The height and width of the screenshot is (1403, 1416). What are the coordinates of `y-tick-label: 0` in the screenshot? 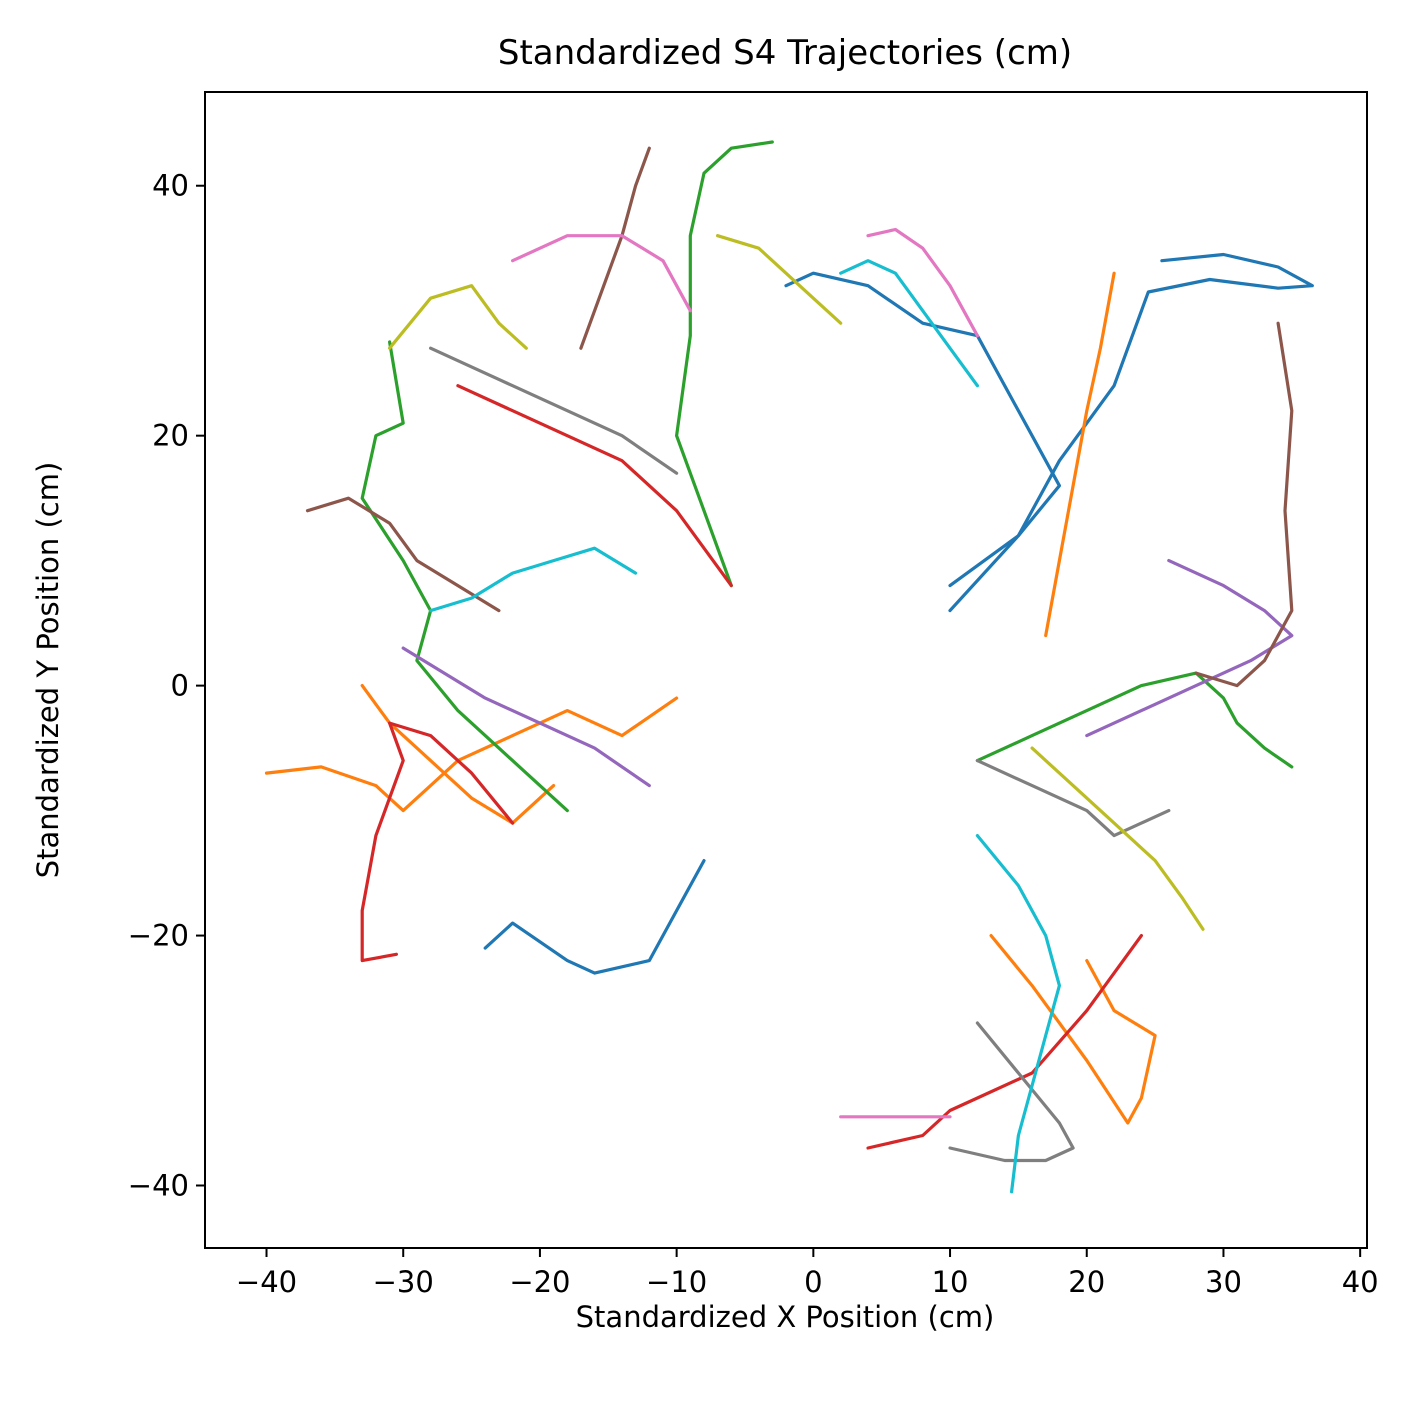 It's located at (180, 686).